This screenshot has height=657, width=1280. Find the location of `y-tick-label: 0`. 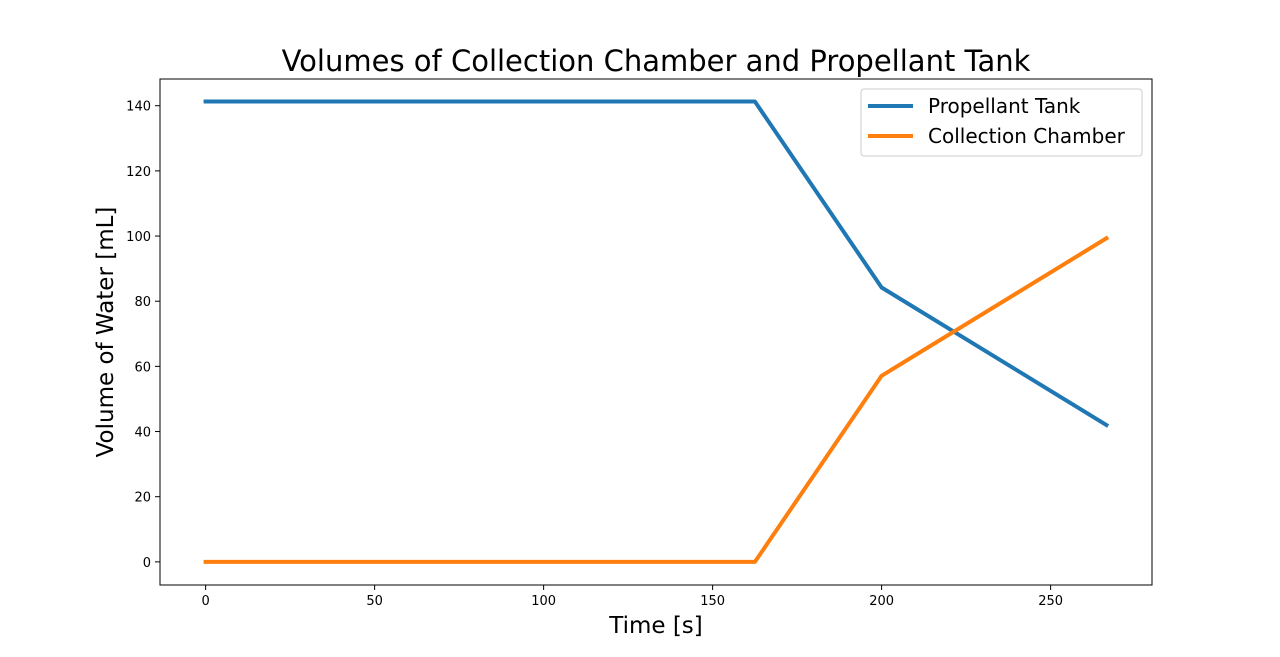

y-tick-label: 0 is located at coordinates (147, 563).